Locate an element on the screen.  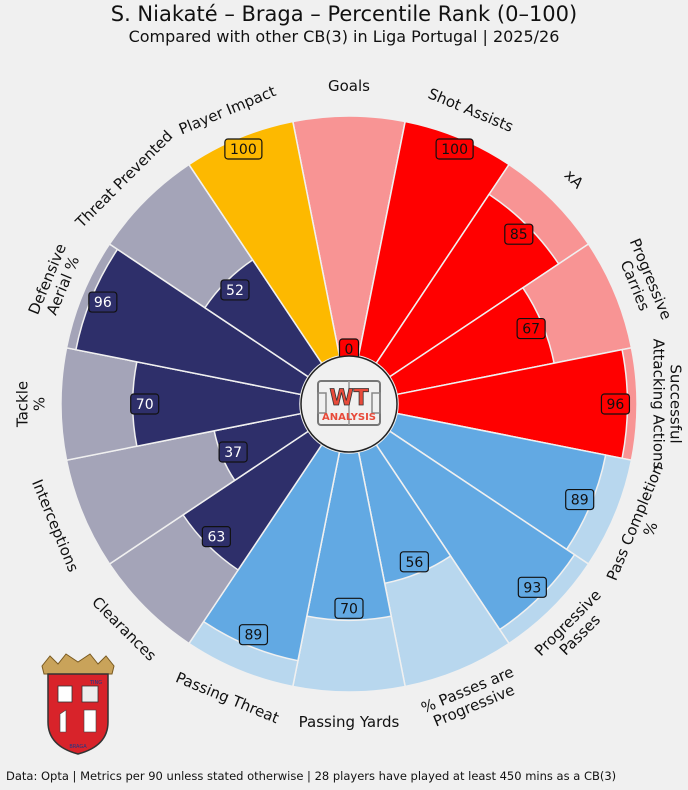
metric-label-xa: xA is located at coordinates (574, 179).